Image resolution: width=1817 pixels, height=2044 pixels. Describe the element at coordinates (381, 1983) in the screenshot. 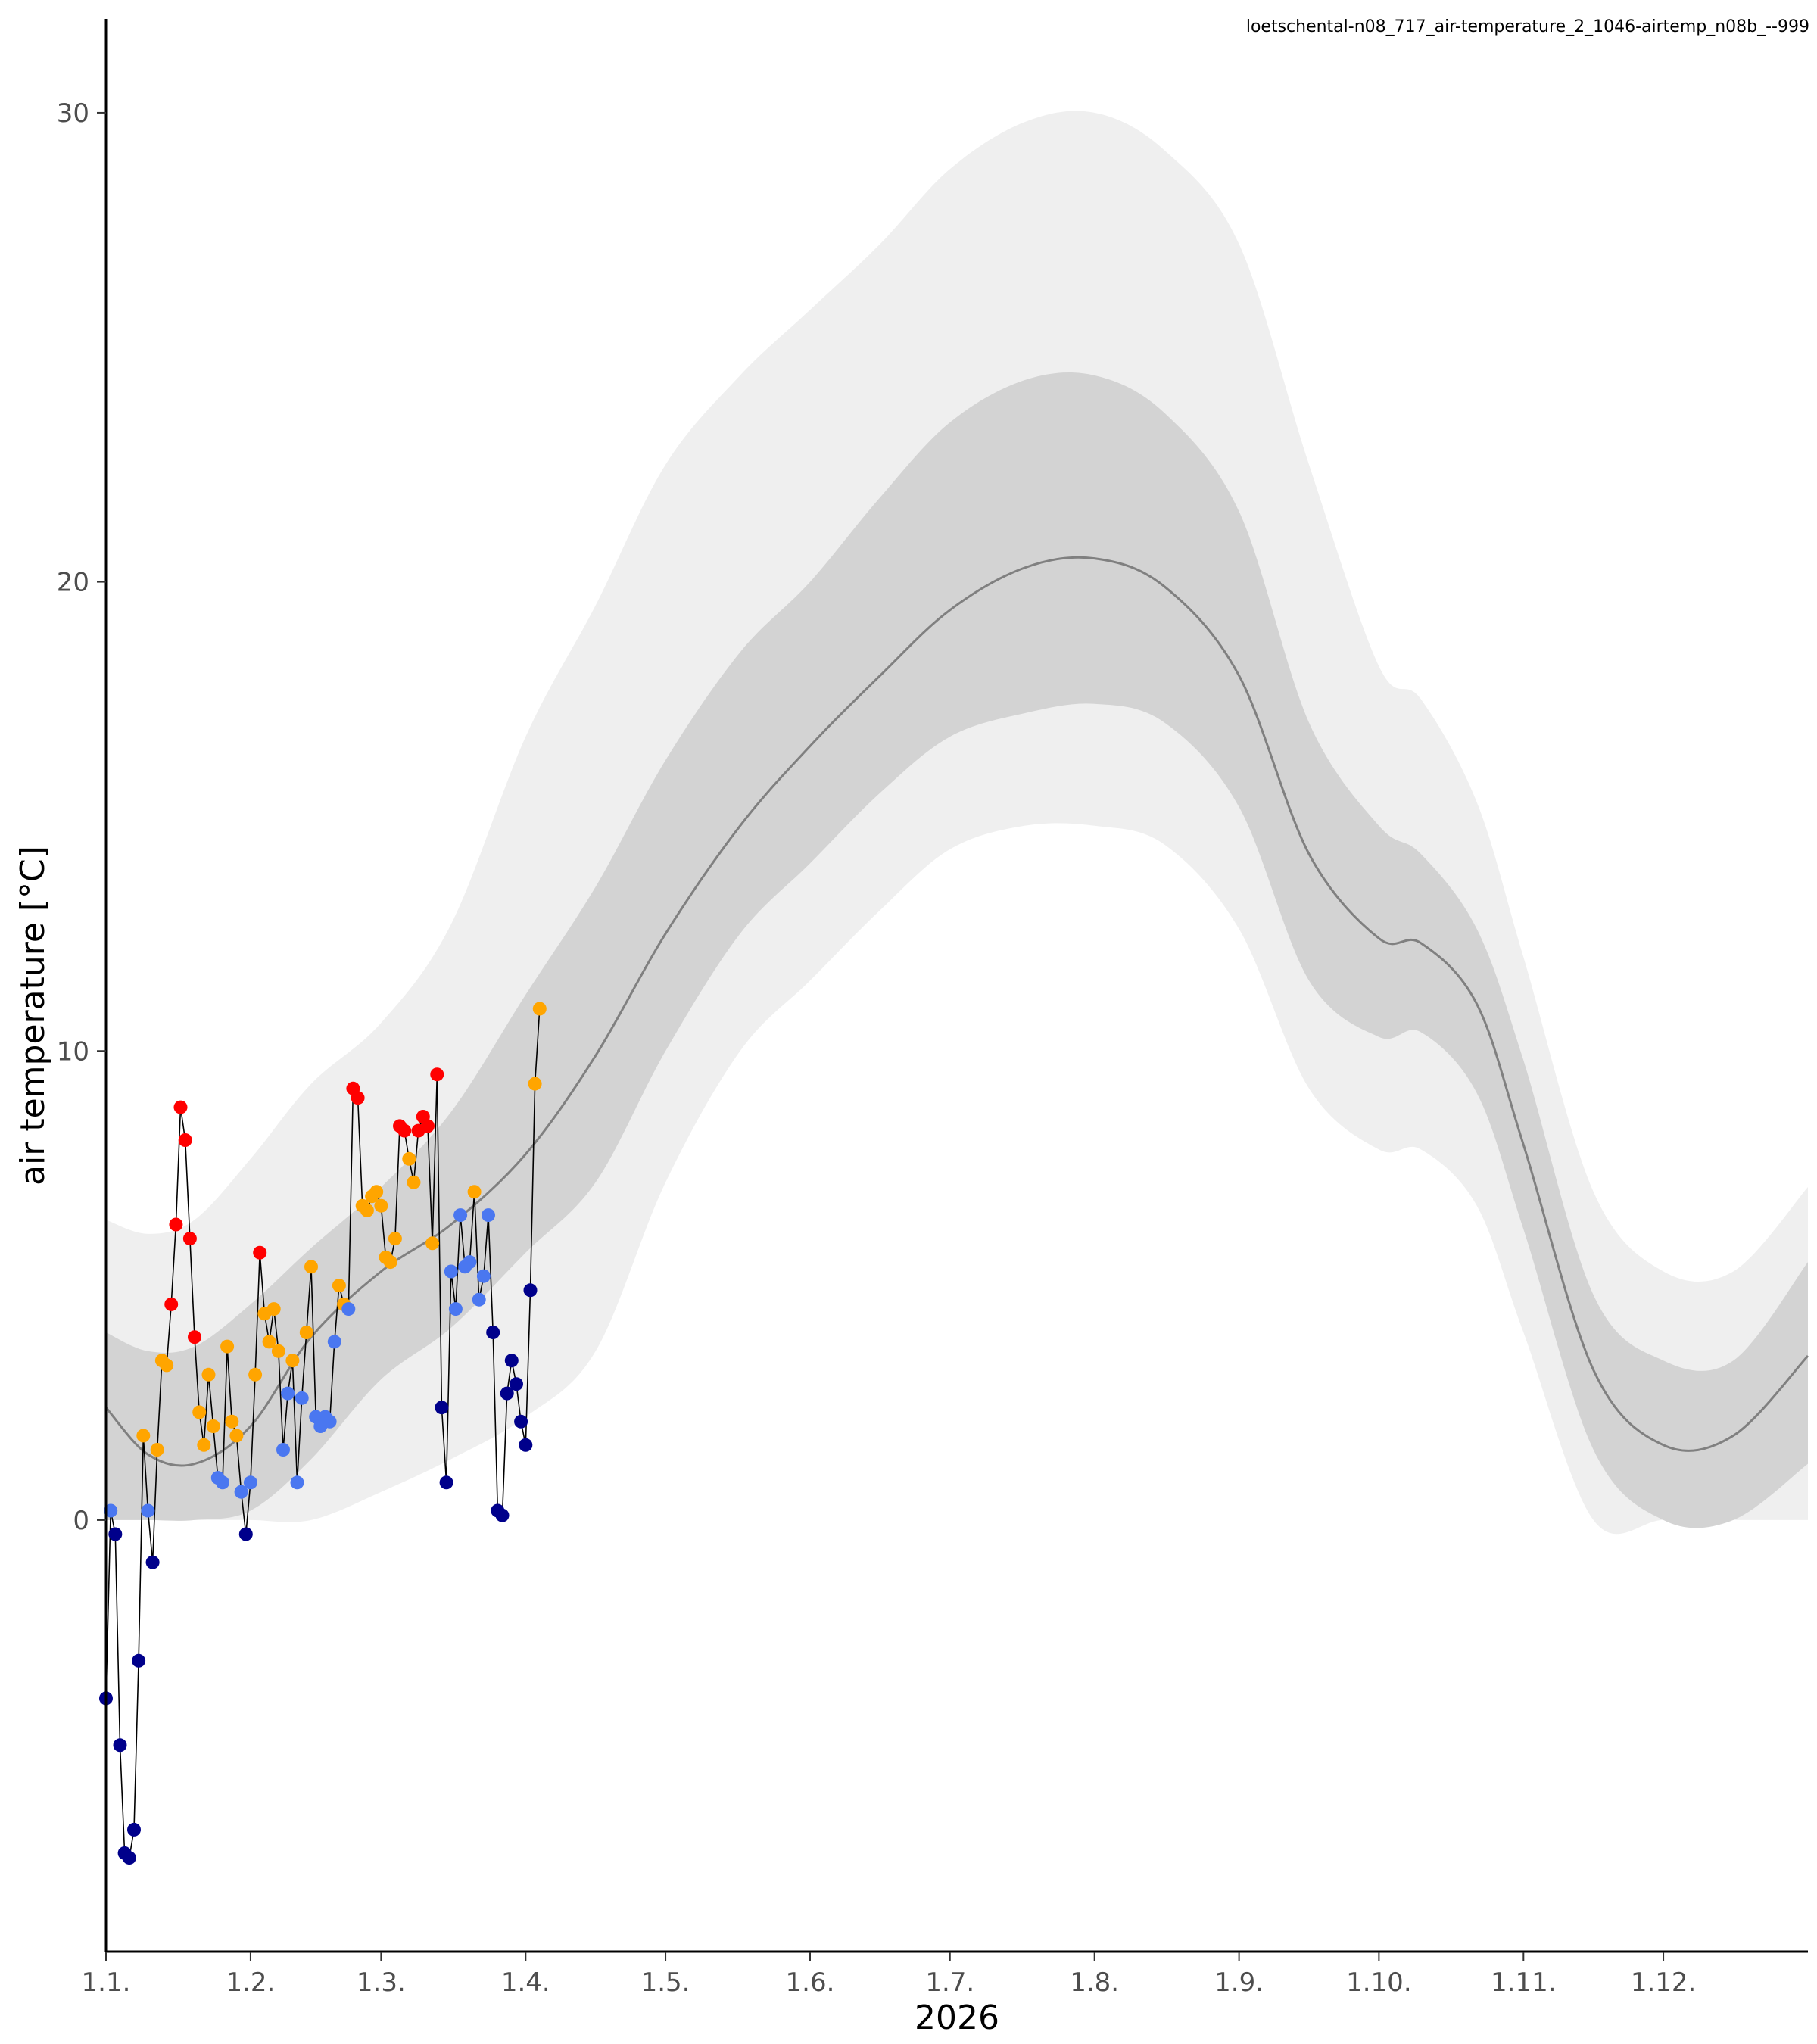

I see `x-tick-label: 1.3.` at that location.